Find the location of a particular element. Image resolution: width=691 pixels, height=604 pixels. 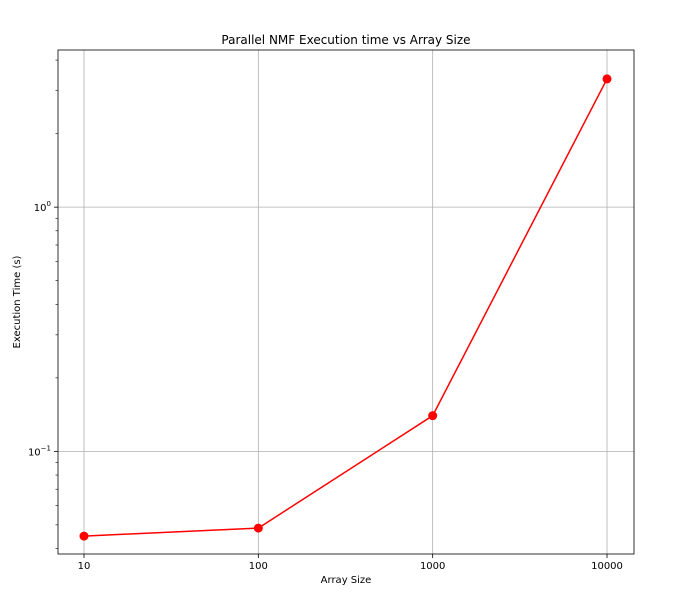

y-tick-label: 10⁻¹ is located at coordinates (39, 451).